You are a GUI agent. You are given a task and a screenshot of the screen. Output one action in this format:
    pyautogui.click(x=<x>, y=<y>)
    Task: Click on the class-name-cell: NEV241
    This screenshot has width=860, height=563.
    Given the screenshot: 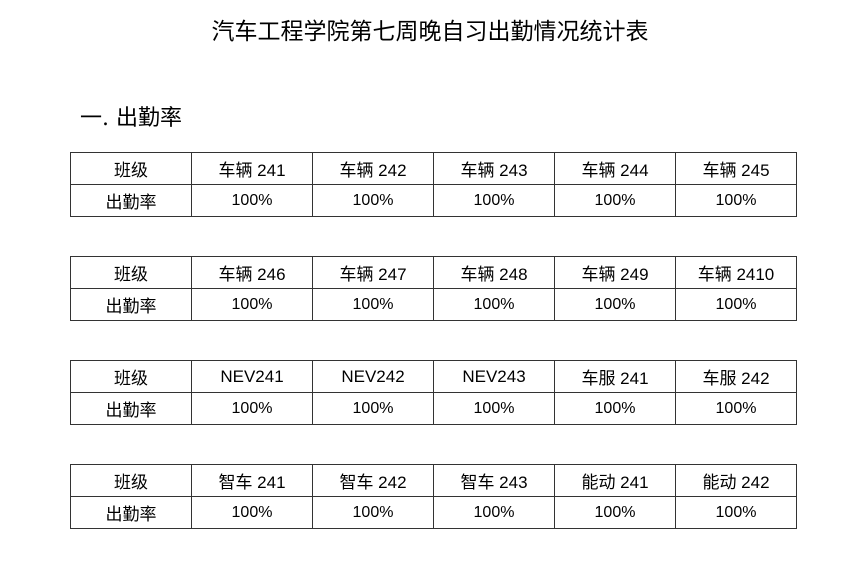 What is the action you would take?
    pyautogui.click(x=252, y=376)
    